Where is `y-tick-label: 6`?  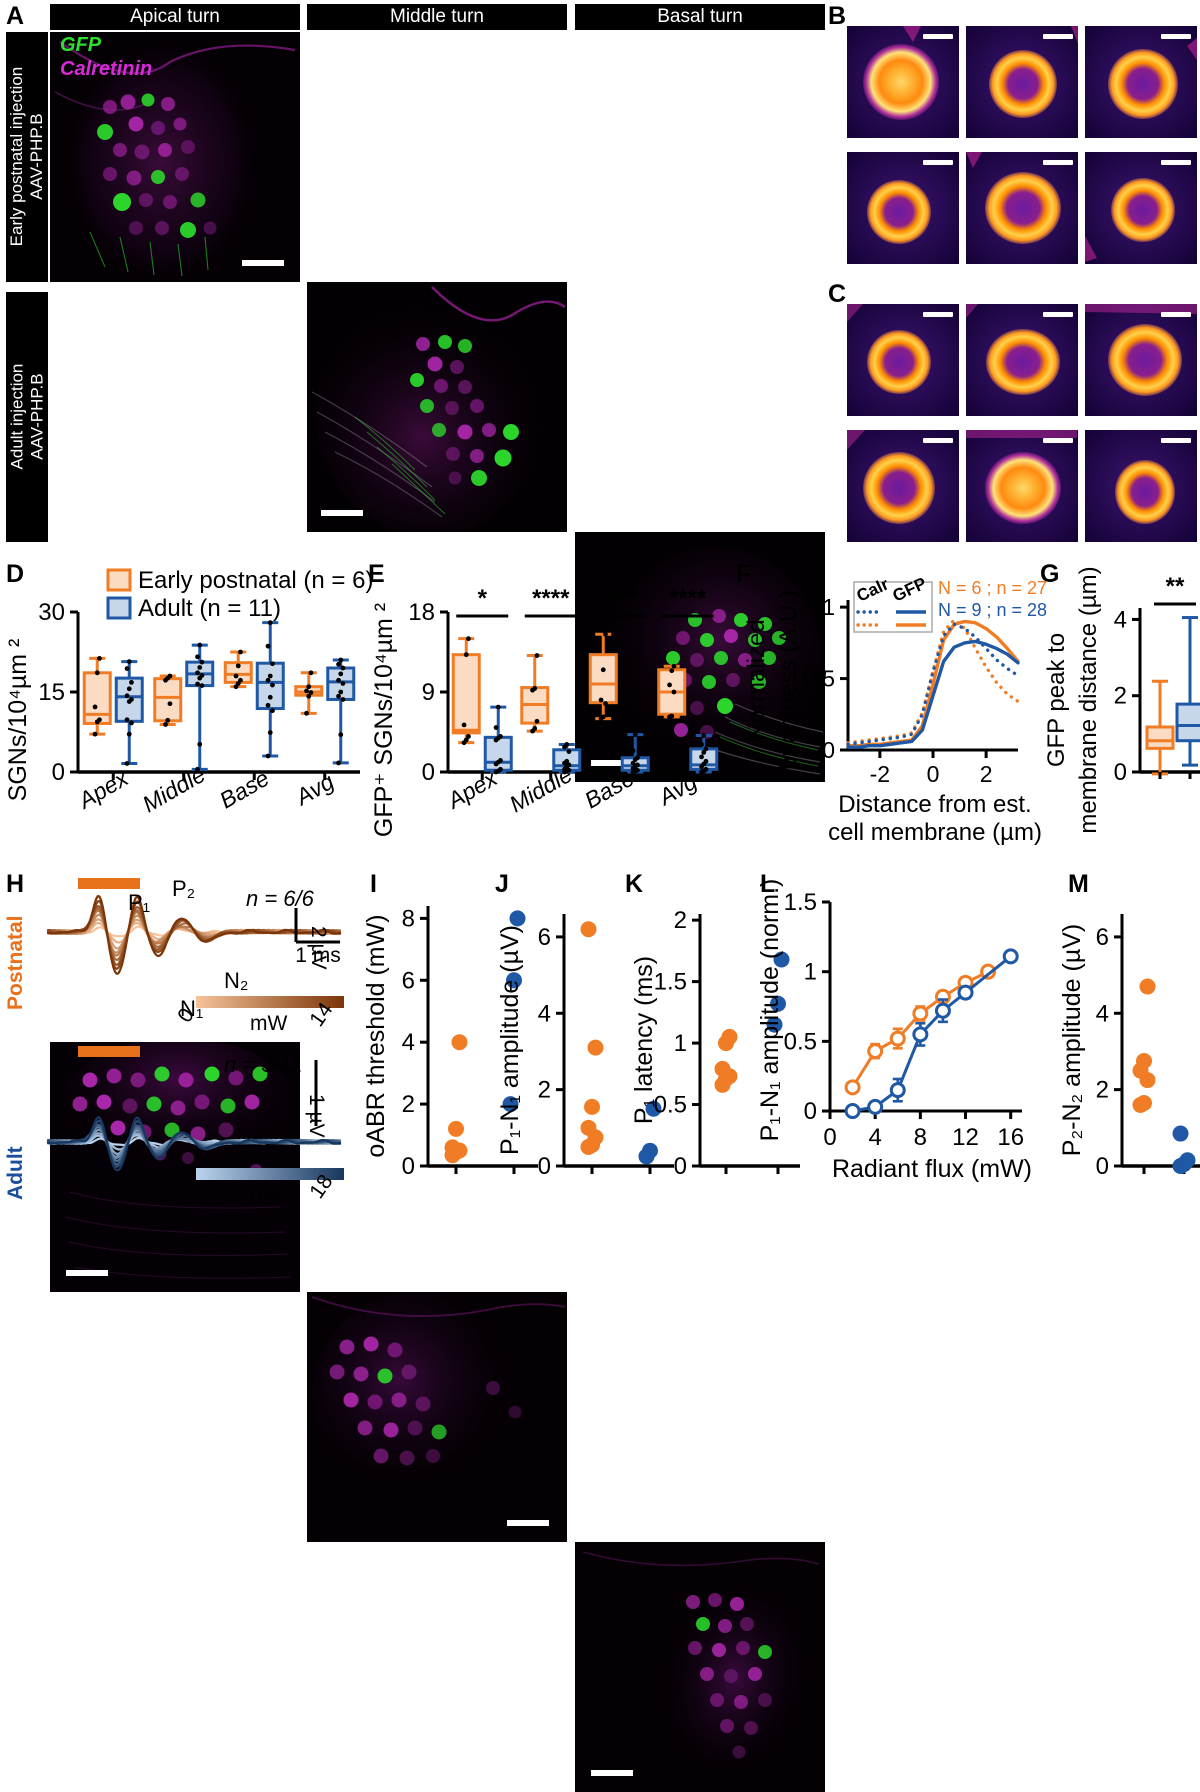
y-tick-label: 6 is located at coordinates (408, 980).